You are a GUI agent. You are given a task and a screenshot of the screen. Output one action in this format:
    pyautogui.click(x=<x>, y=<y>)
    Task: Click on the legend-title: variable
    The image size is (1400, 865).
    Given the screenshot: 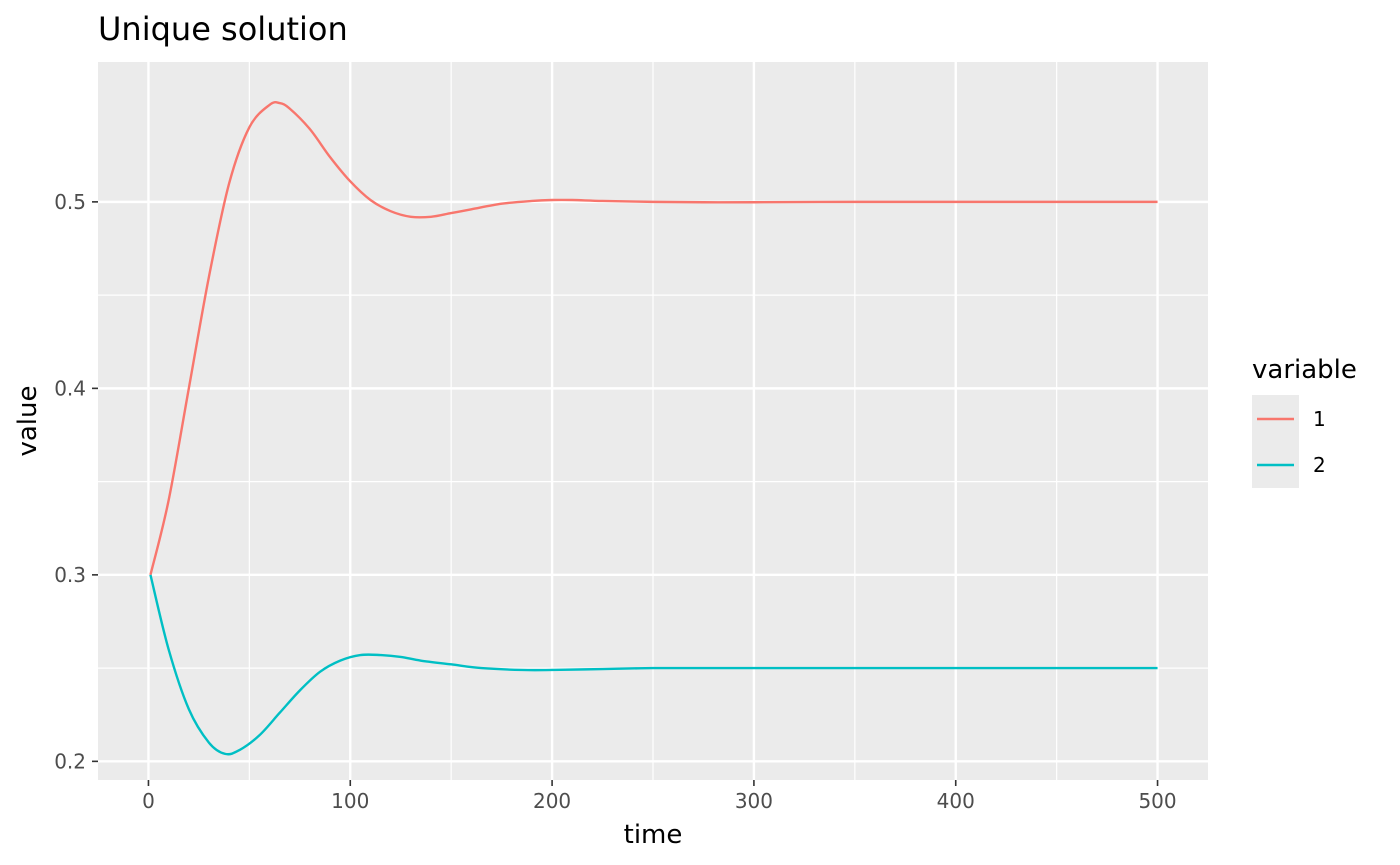 What is the action you would take?
    pyautogui.click(x=1304, y=370)
    